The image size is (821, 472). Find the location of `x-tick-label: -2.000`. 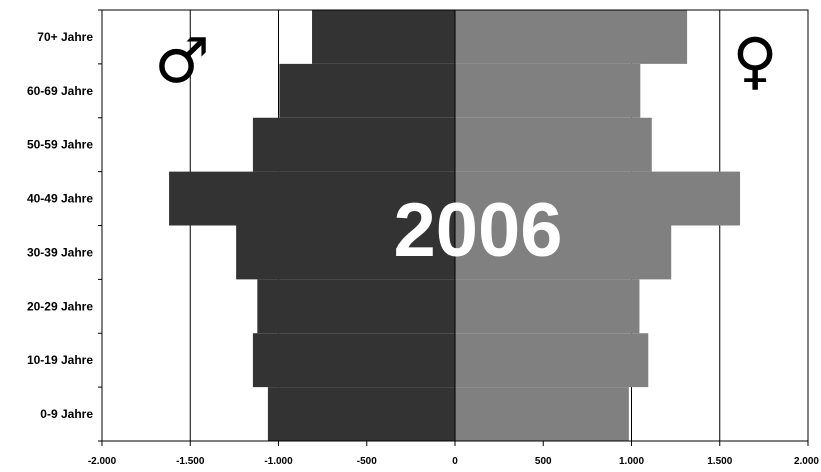

x-tick-label: -2.000 is located at coordinates (102, 461).